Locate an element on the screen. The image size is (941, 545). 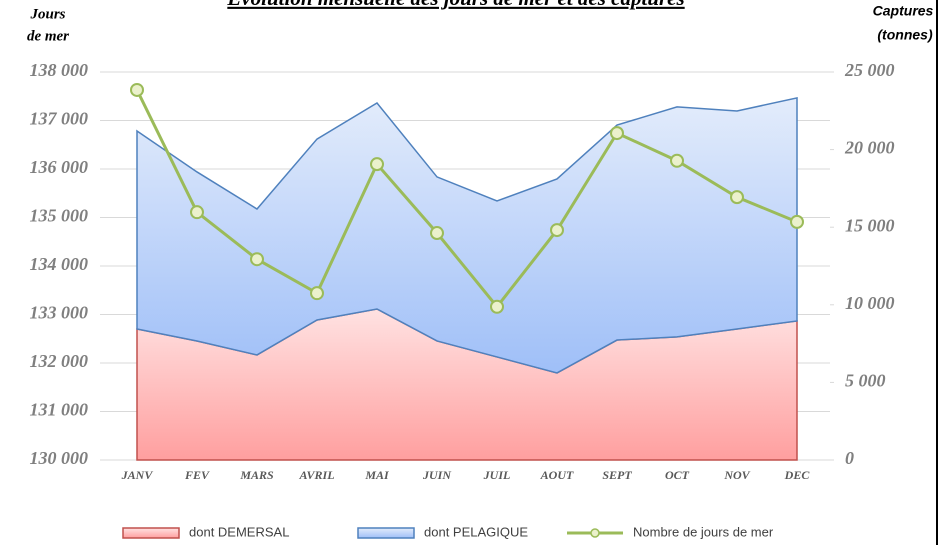
y-tick-label: 130 000 is located at coordinates (59, 458).